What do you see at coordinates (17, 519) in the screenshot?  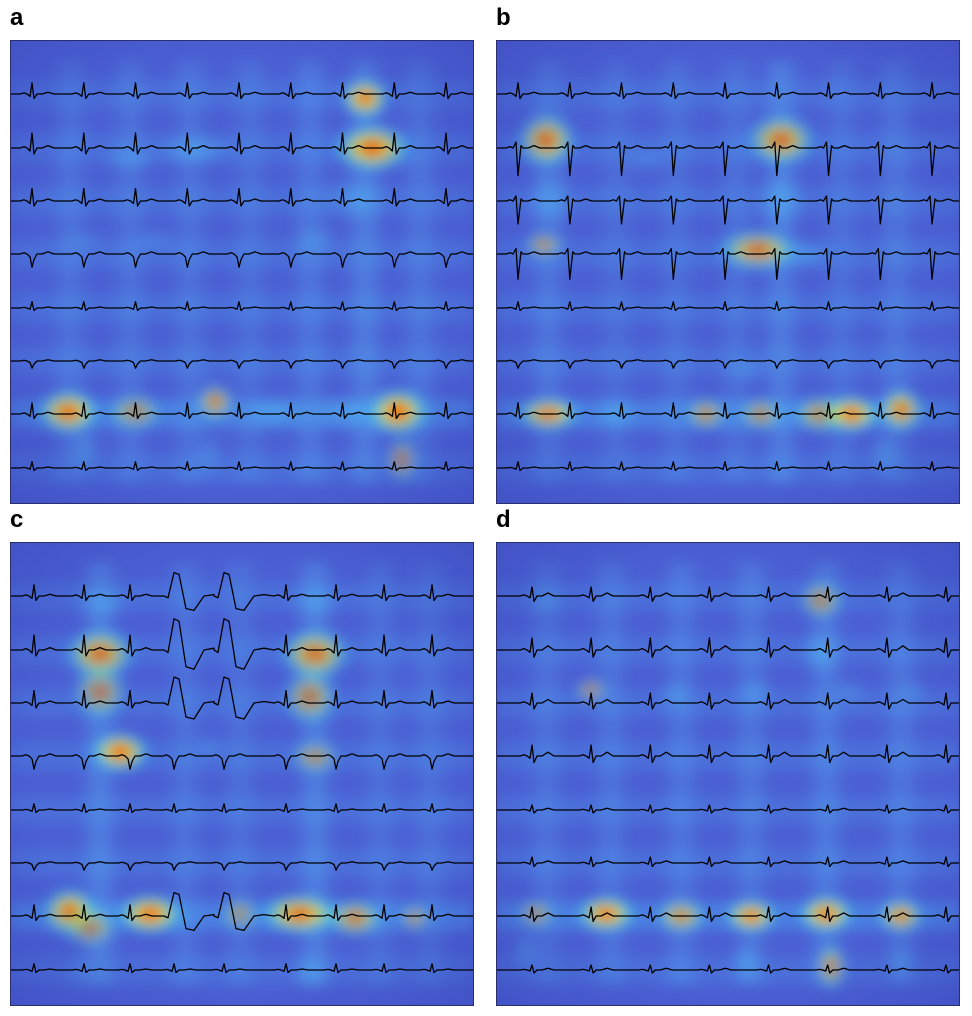 I see `panel-label-c: c` at bounding box center [17, 519].